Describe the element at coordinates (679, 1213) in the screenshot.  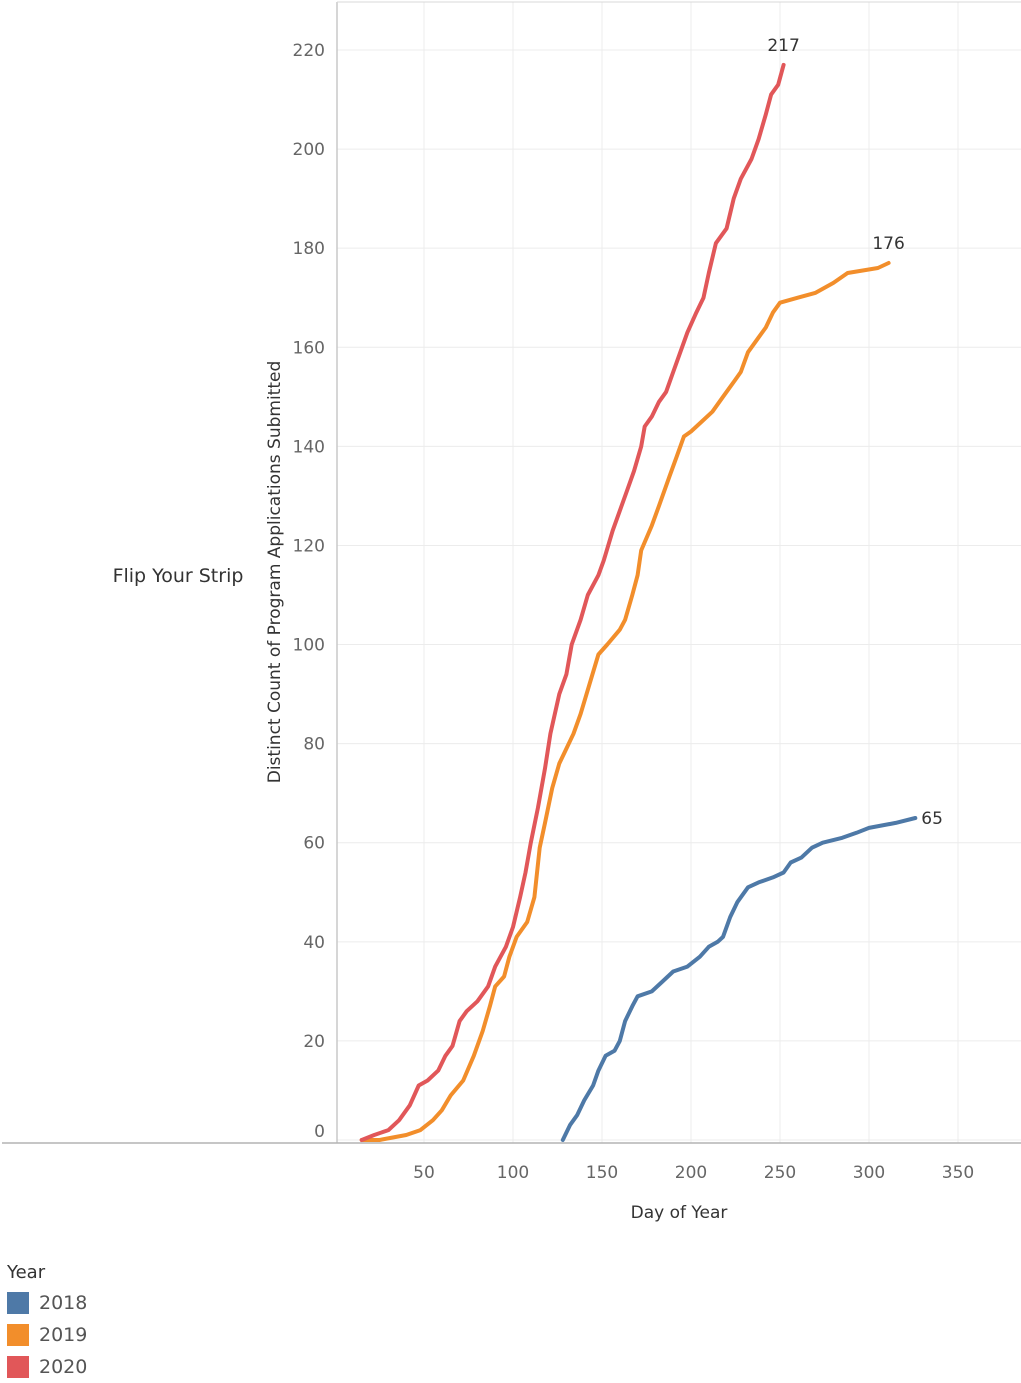
I see `x-axis-title: Day of Year` at that location.